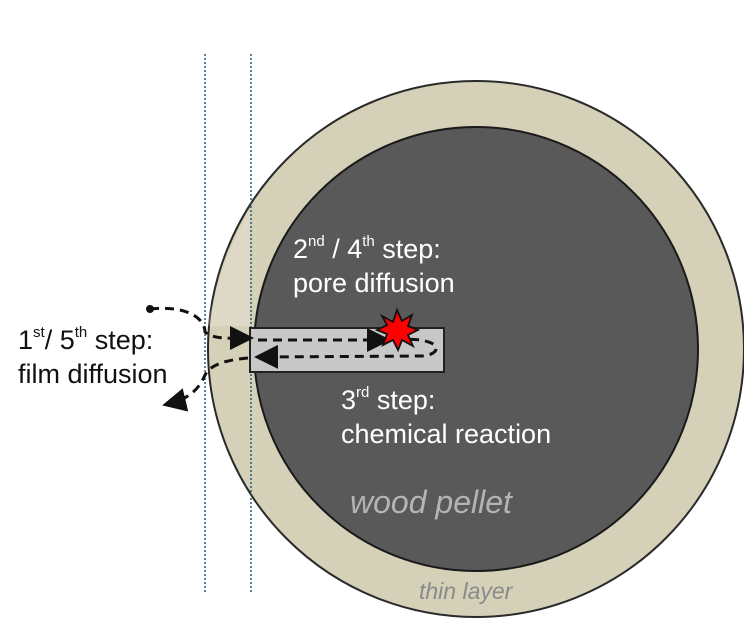 The width and height of the screenshot is (744, 626). I want to click on step2-tail: step:, so click(407, 249).